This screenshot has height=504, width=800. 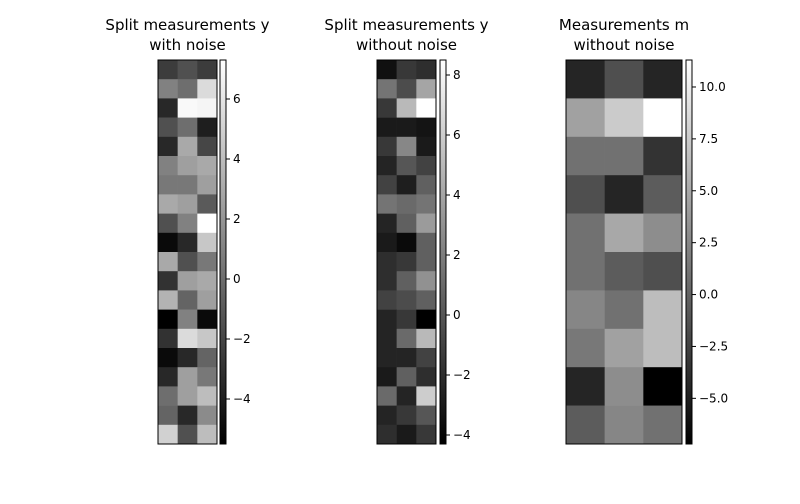 What do you see at coordinates (187, 45) in the screenshot?
I see `chart-title: with noise` at bounding box center [187, 45].